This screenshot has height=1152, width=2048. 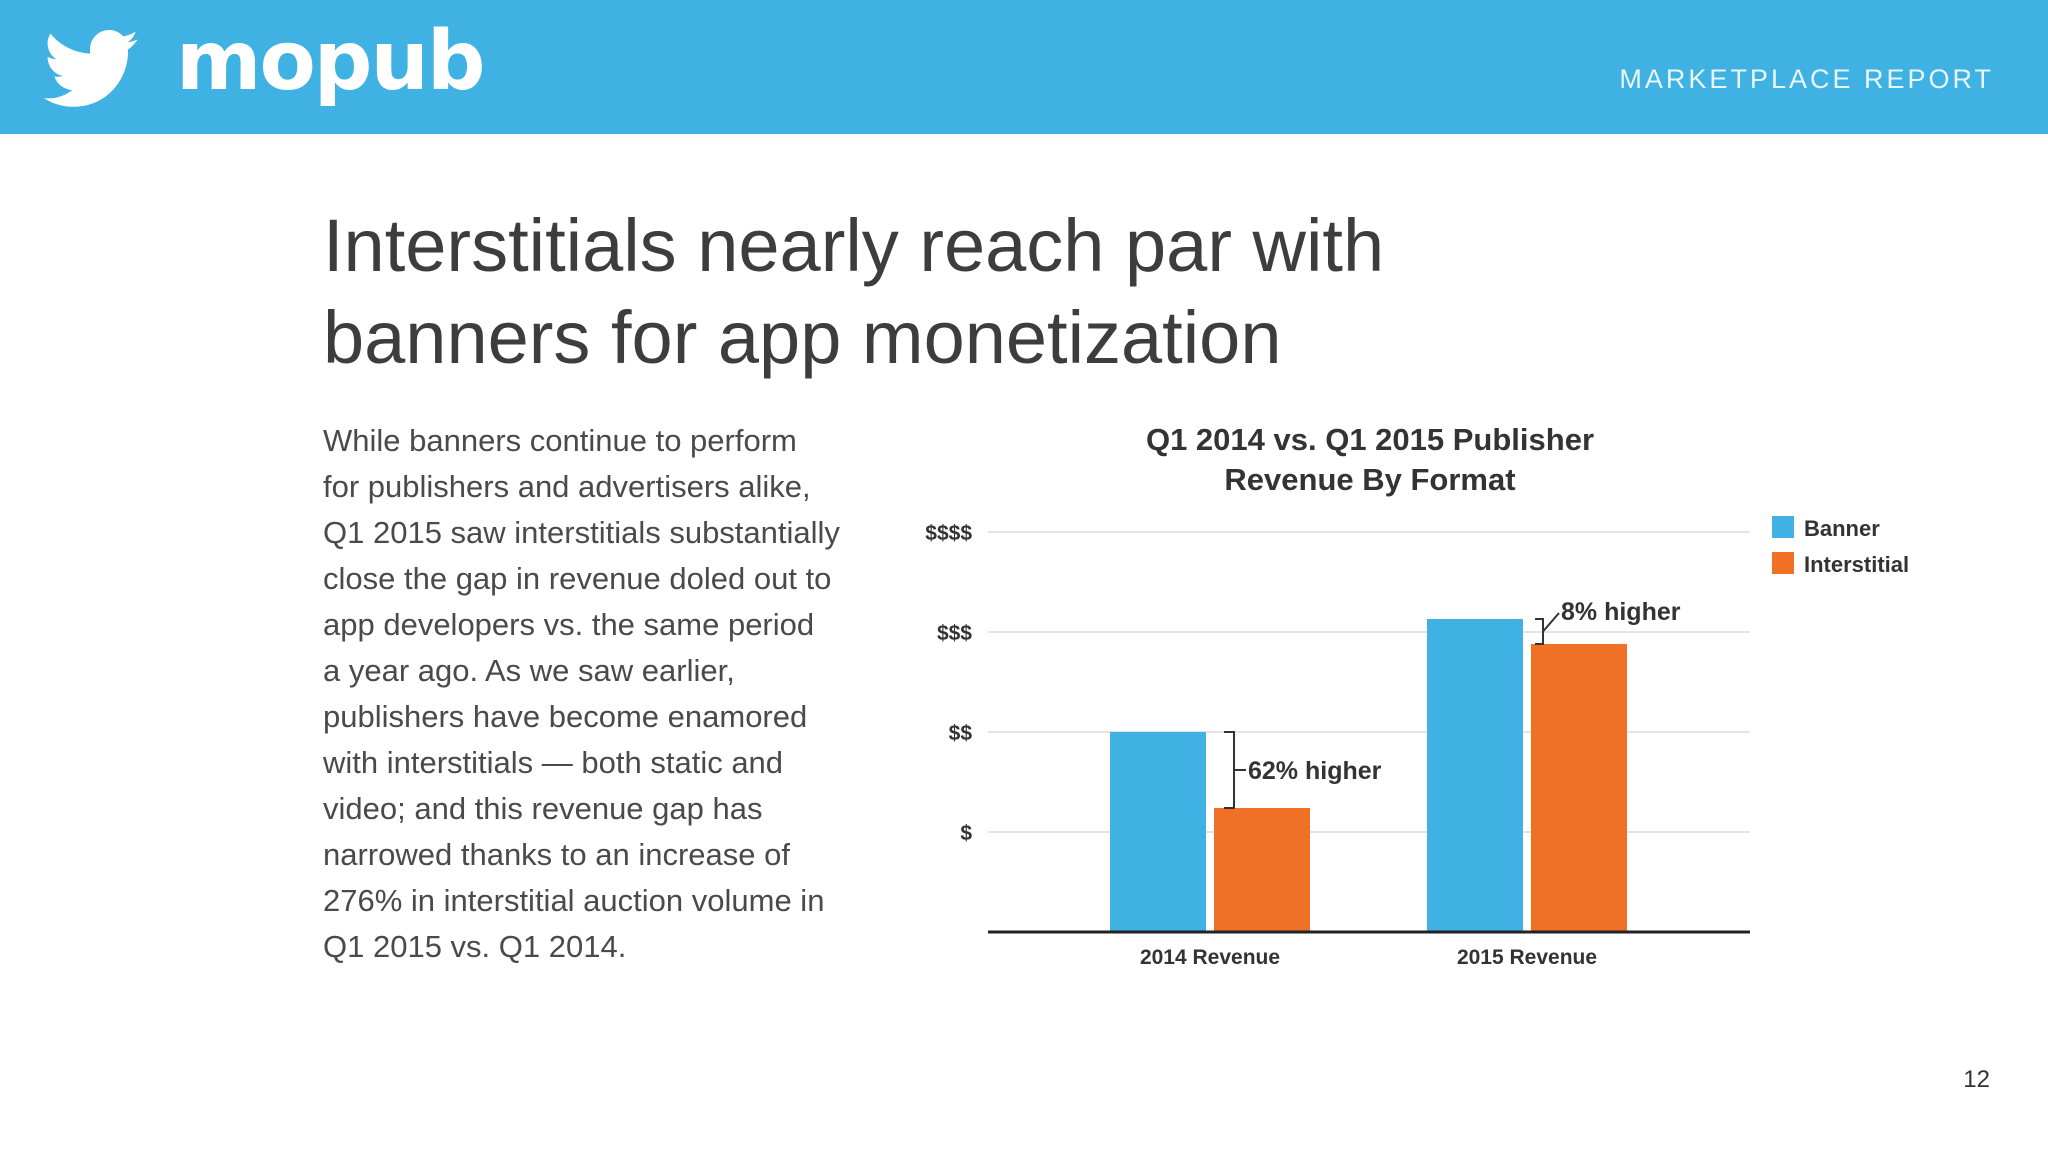 I want to click on y-tick-label: $$, so click(x=961, y=733).